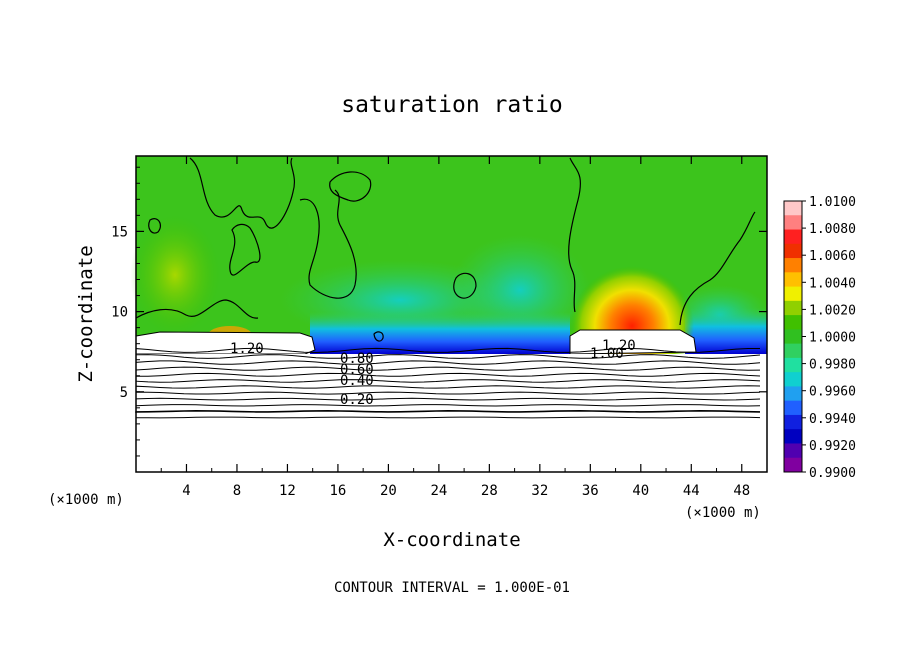  Describe the element at coordinates (119, 232) in the screenshot. I see `y-tick-label: 15` at that location.